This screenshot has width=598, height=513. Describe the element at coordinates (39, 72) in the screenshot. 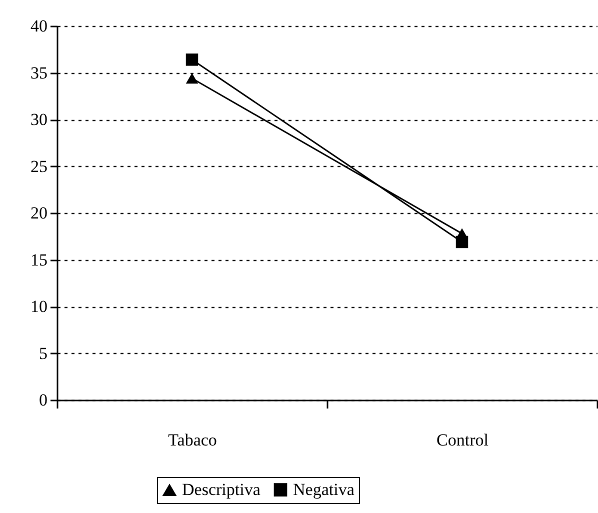

I see `y-tick-label: 35` at that location.